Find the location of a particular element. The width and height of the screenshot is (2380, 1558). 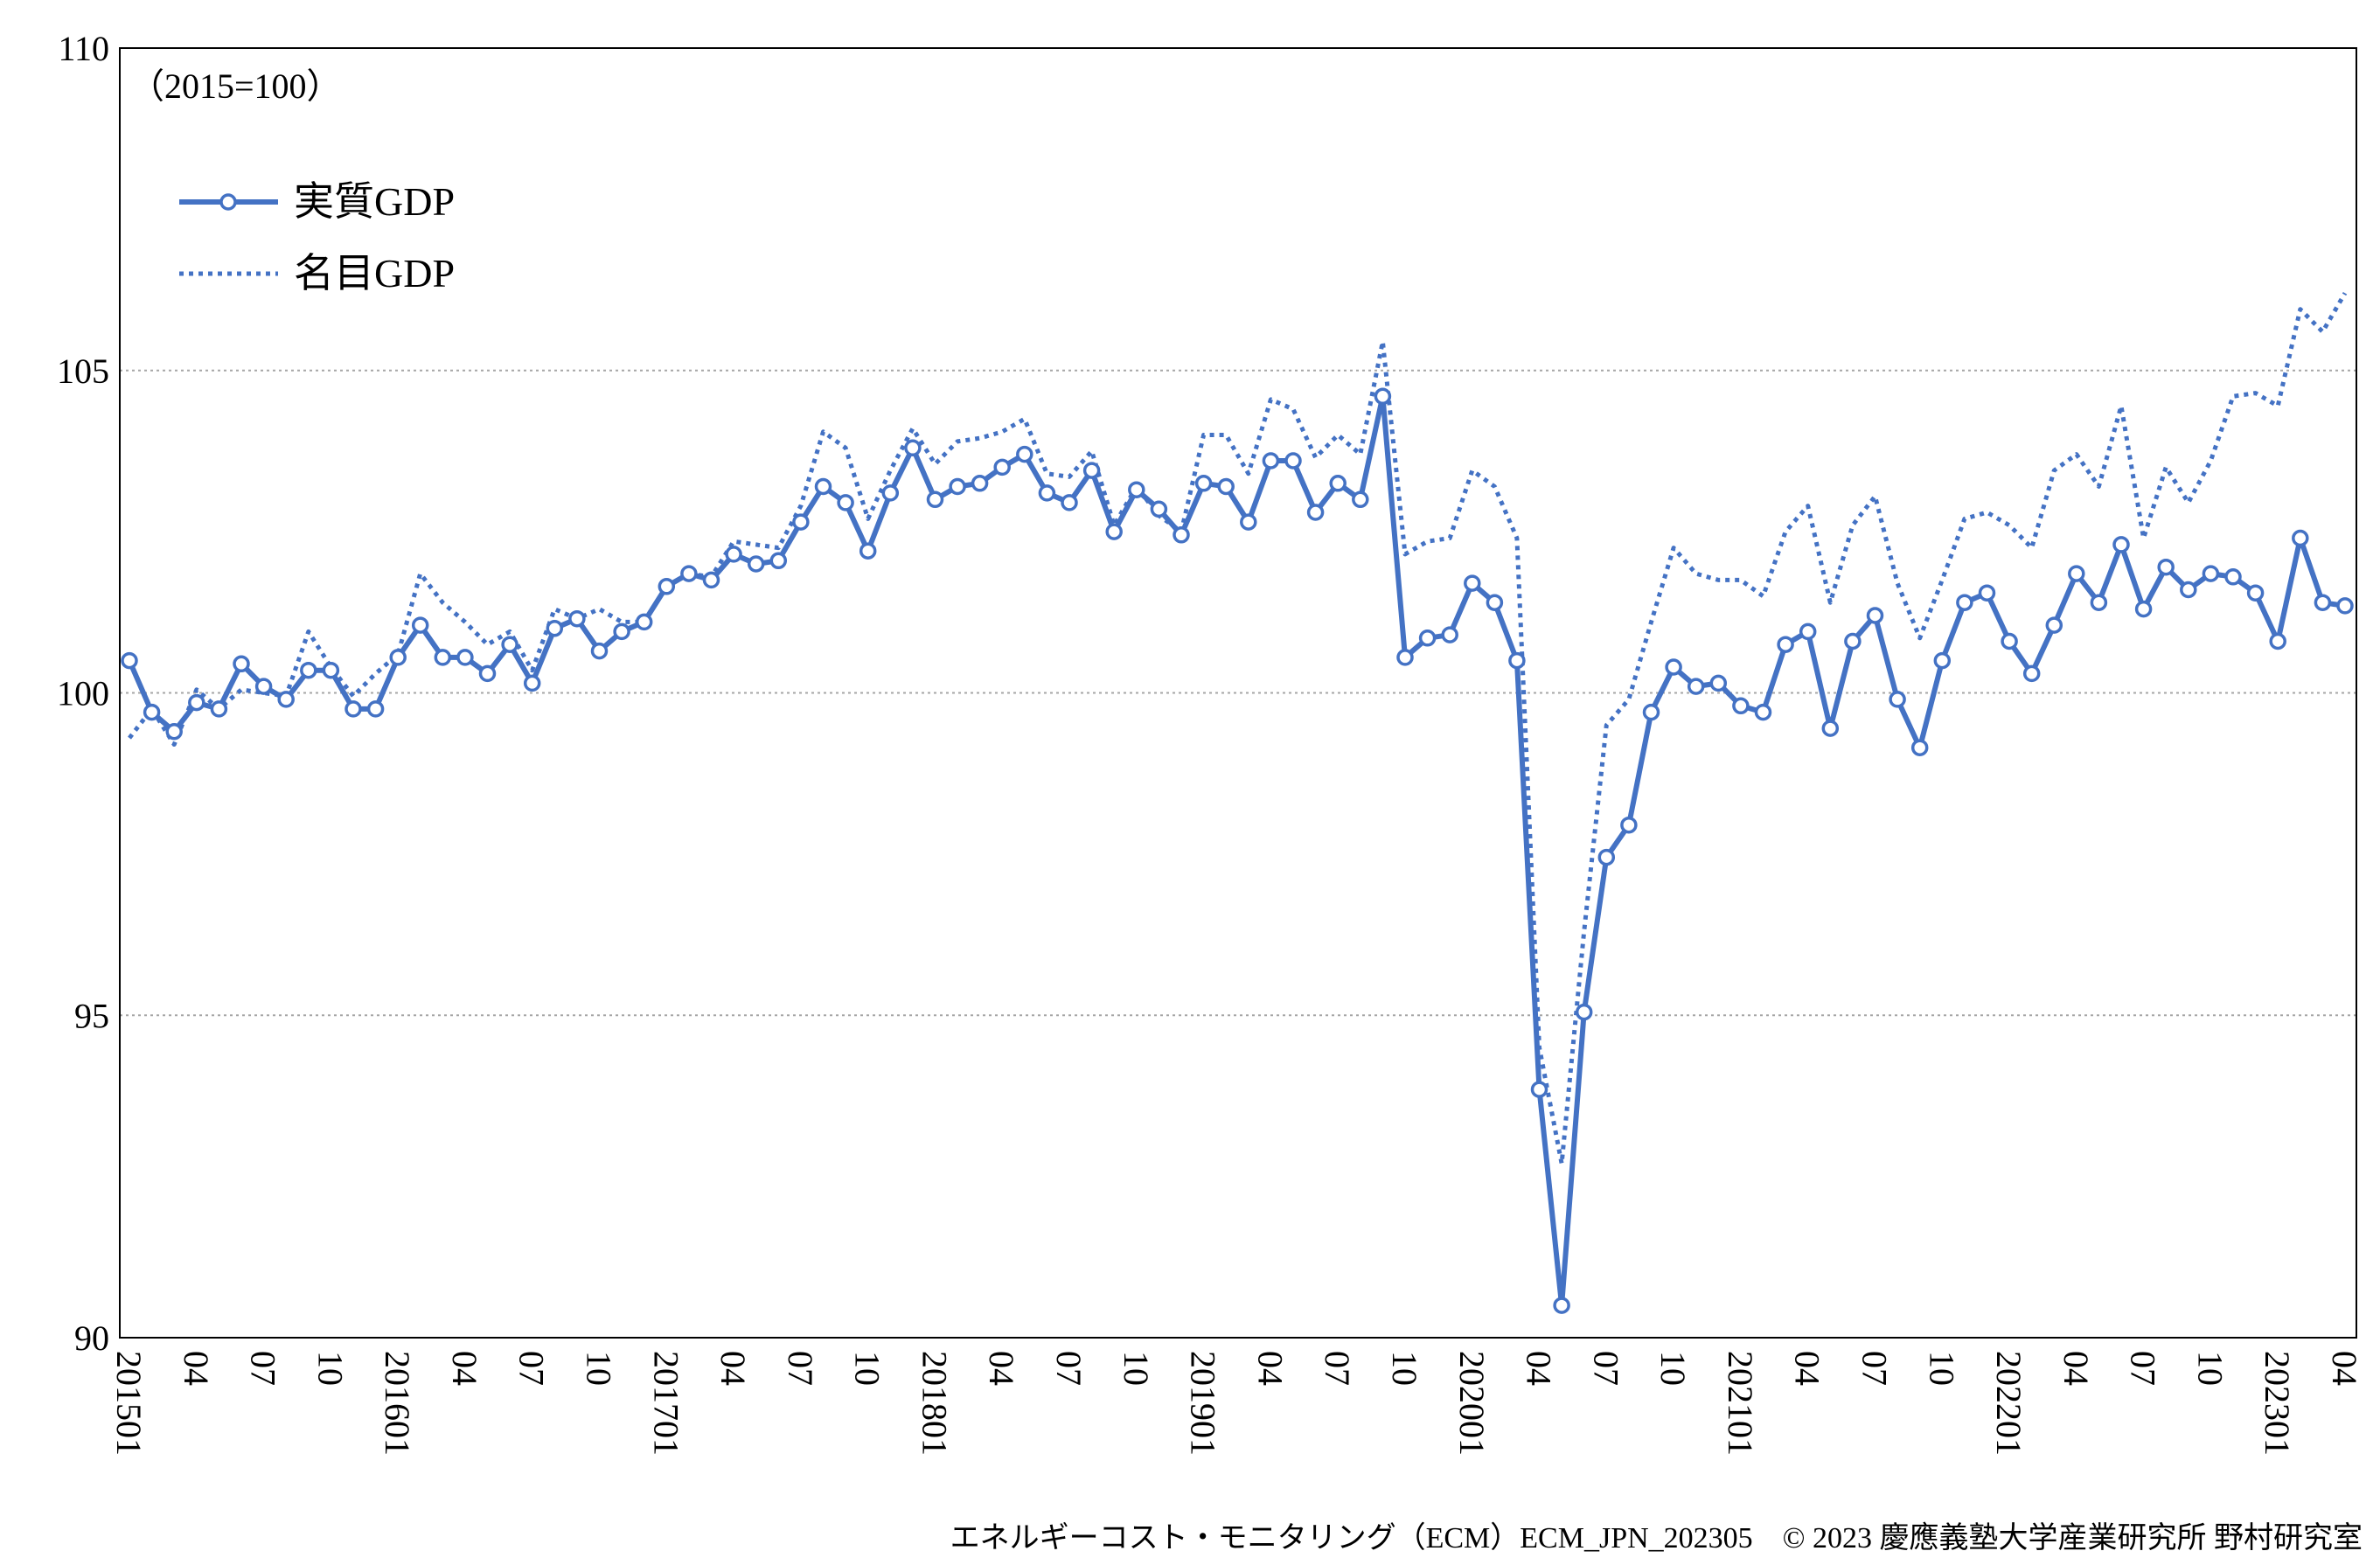

legend-item-real-gdp: 実質GDP is located at coordinates (317, 201).